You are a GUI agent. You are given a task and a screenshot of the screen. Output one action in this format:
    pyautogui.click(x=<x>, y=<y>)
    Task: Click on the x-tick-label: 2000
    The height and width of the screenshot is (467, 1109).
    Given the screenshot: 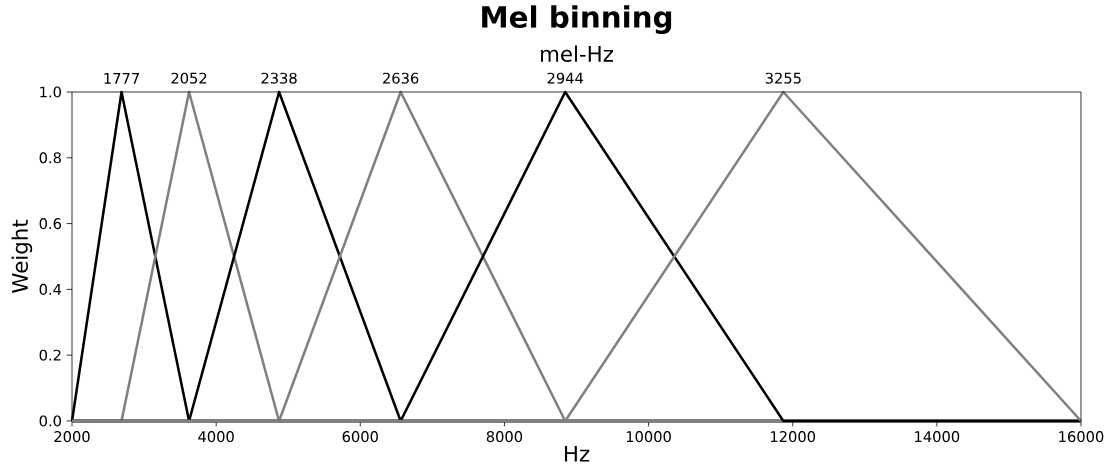 What is the action you would take?
    pyautogui.click(x=72, y=437)
    